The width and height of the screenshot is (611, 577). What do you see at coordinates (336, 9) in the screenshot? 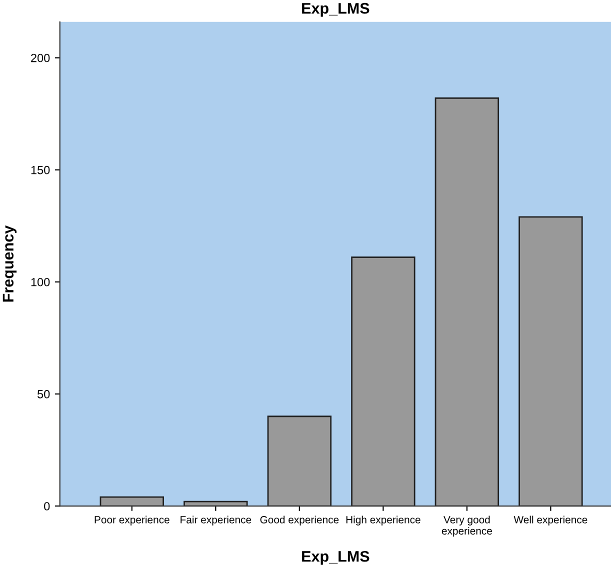
I see `chart-title: Exp_LMS` at bounding box center [336, 9].